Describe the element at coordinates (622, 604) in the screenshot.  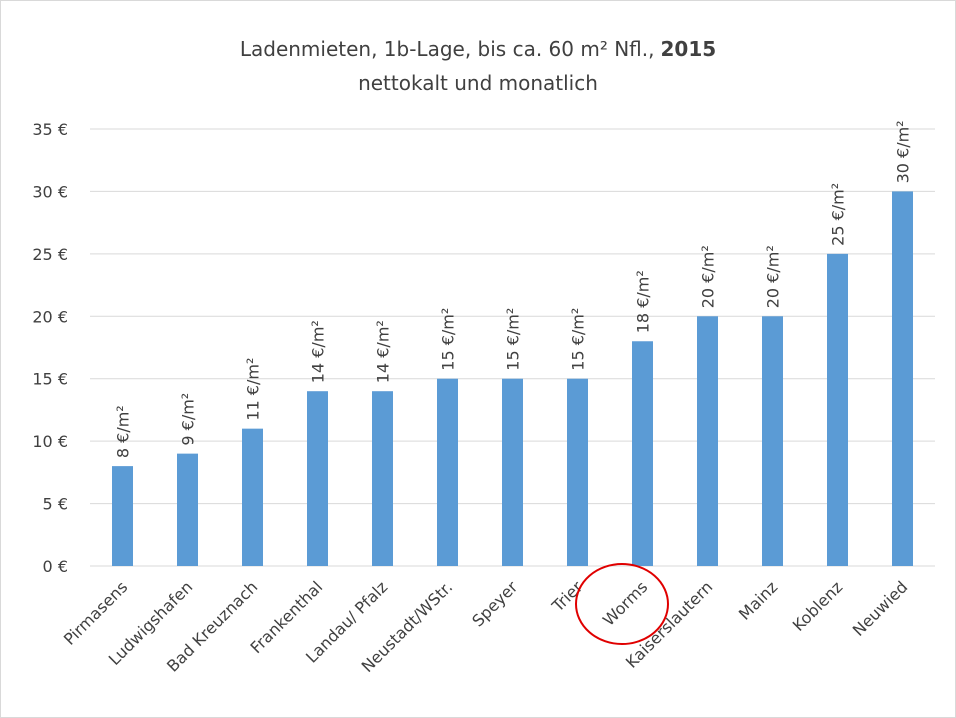
I see `highlight-circle` at that location.